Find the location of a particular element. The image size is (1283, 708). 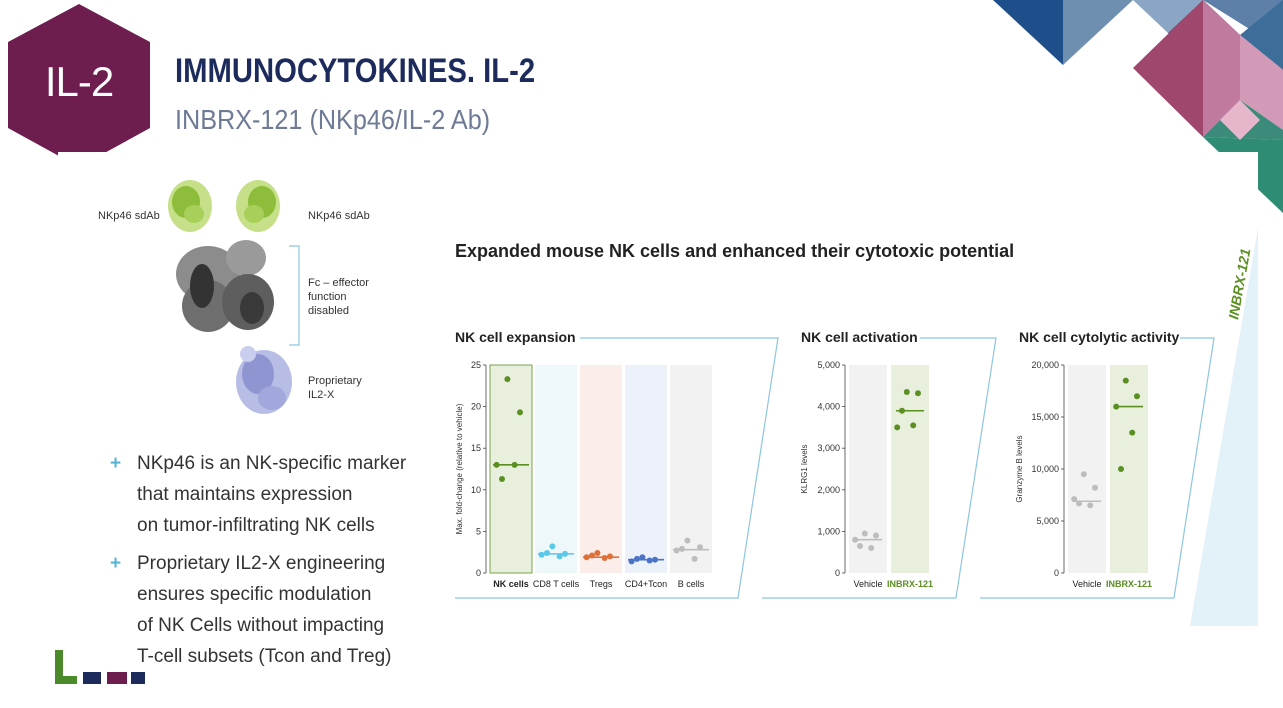

hexagon-label: IL-2 is located at coordinates (79, 81).